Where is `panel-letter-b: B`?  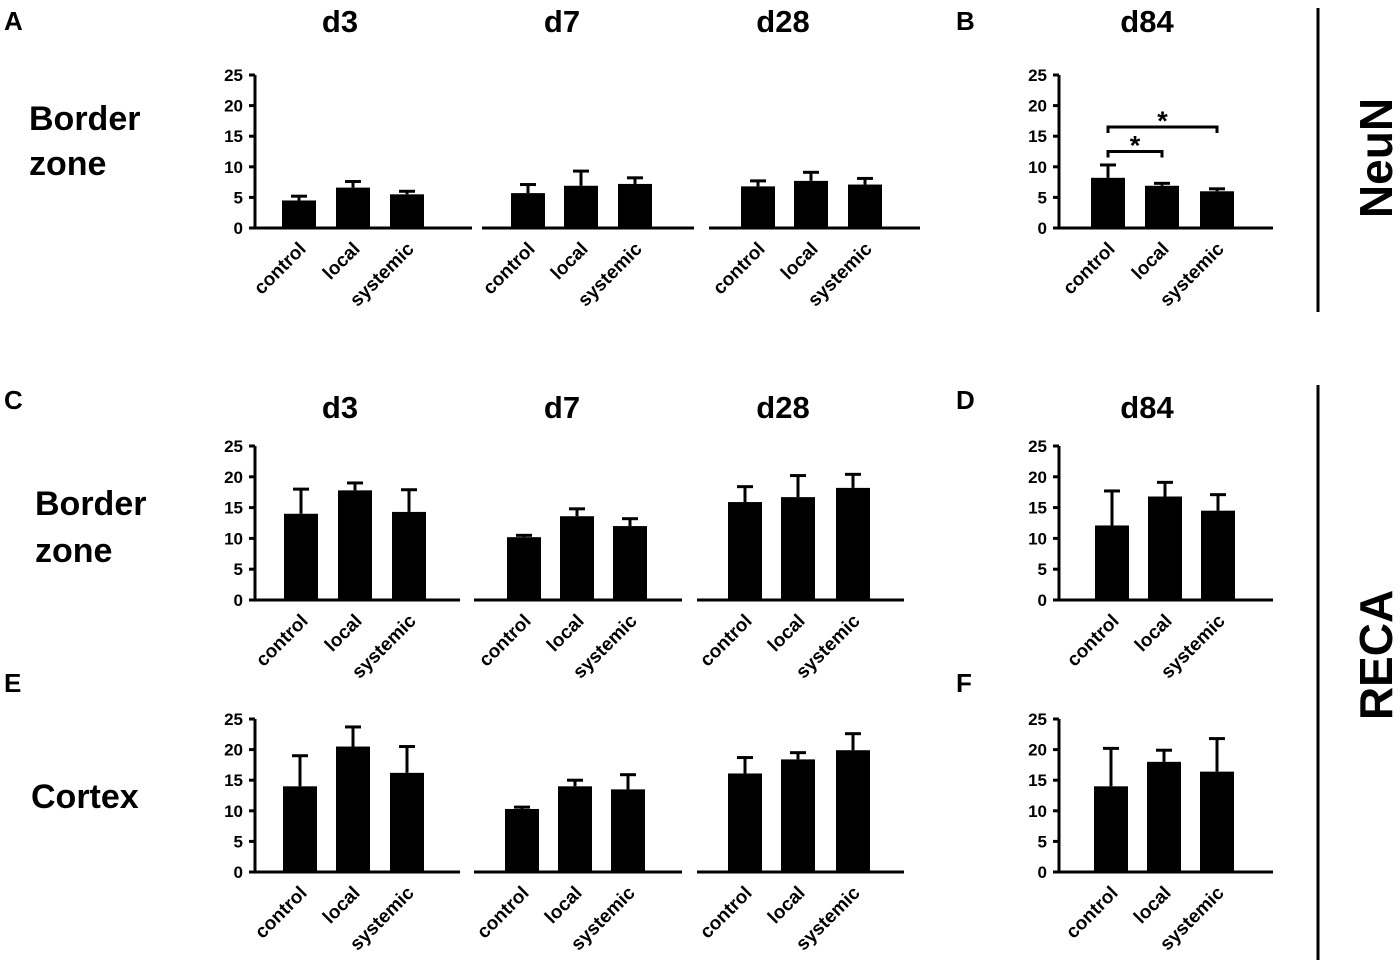
panel-letter-b: B is located at coordinates (965, 21).